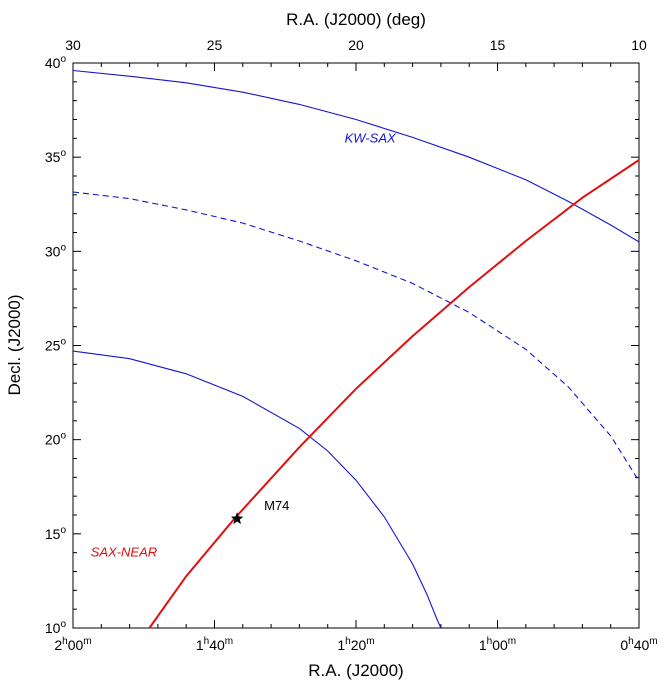 The width and height of the screenshot is (663, 683). Describe the element at coordinates (498, 45) in the screenshot. I see `top-tick-label: 15` at that location.